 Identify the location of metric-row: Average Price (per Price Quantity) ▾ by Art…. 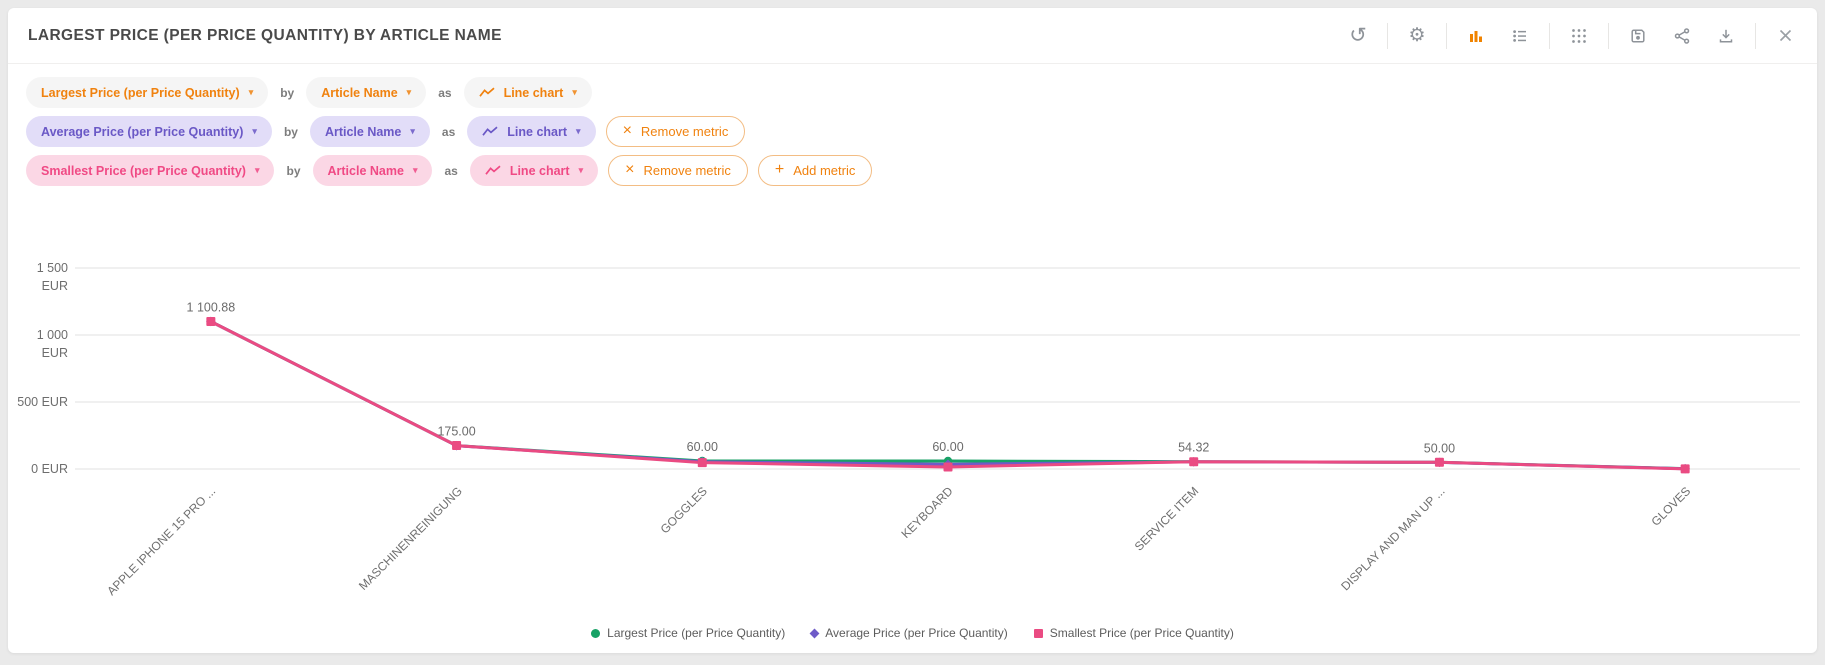
(921, 131).